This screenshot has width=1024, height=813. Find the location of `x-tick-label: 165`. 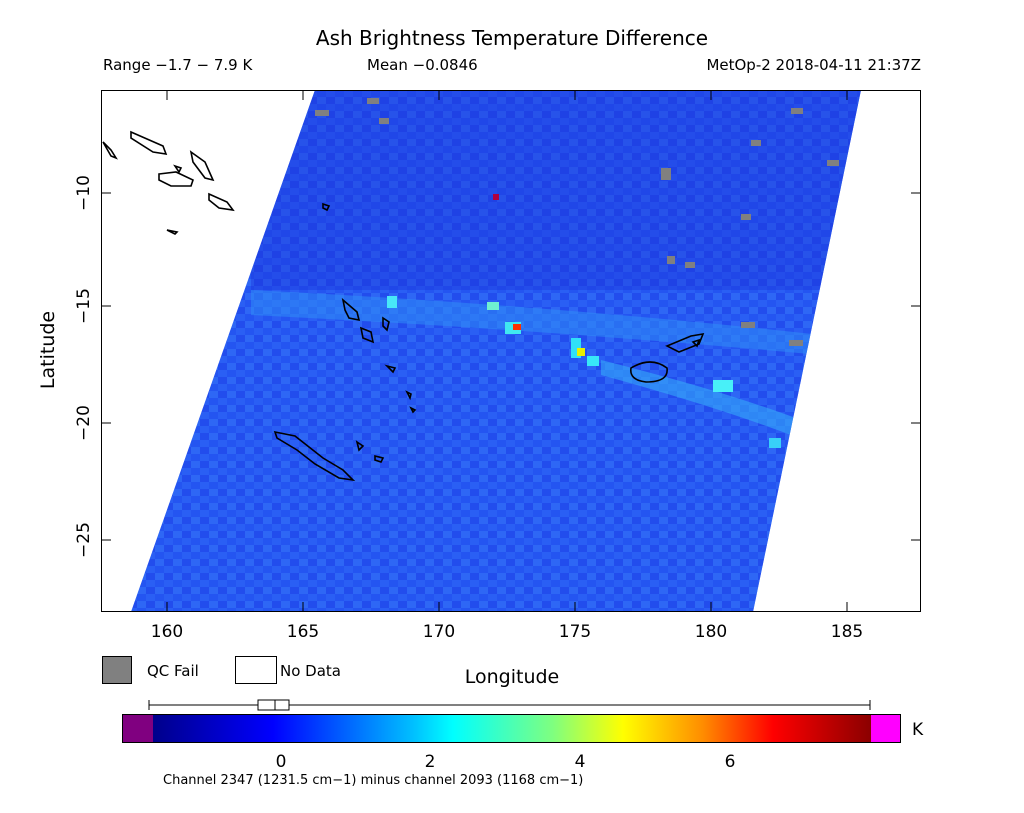

x-tick-label: 165 is located at coordinates (303, 632).